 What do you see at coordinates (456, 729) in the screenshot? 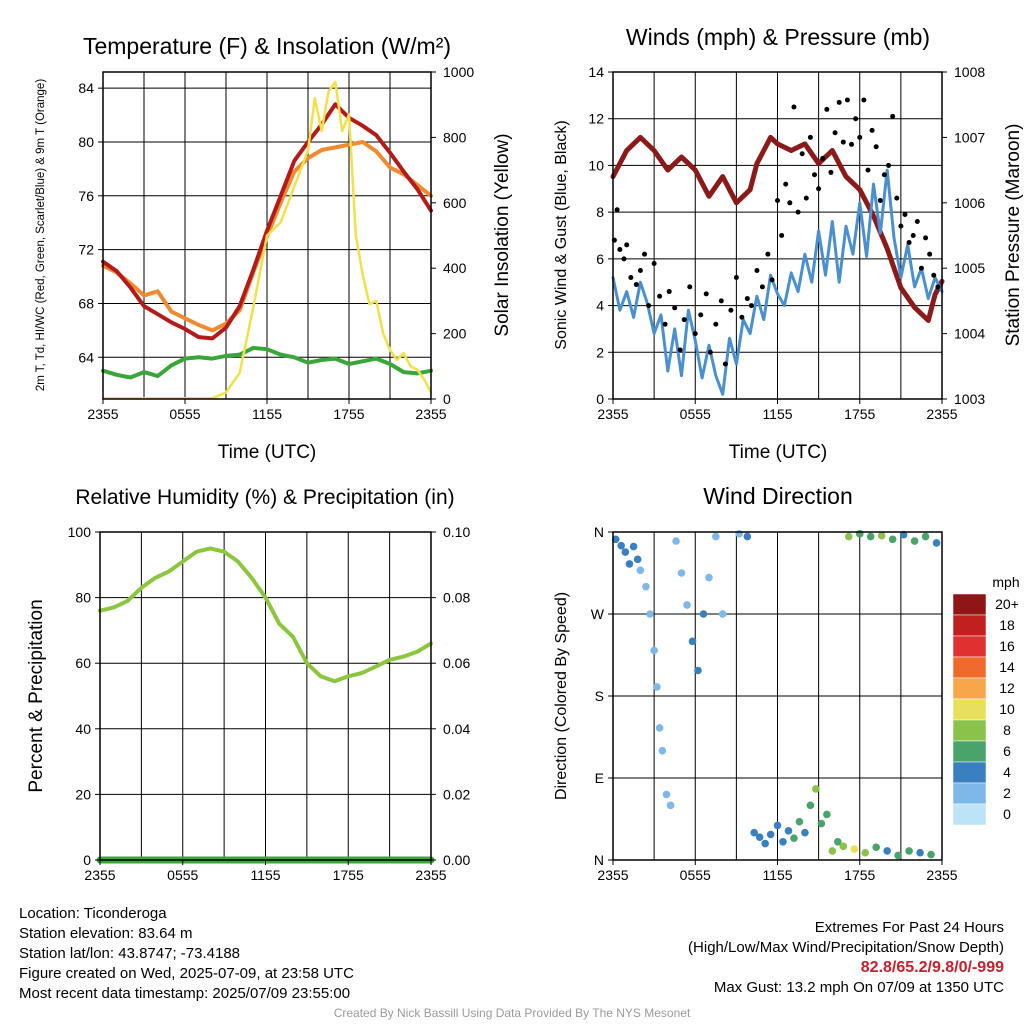
I see `y-right-tick-label: 0.04` at bounding box center [456, 729].